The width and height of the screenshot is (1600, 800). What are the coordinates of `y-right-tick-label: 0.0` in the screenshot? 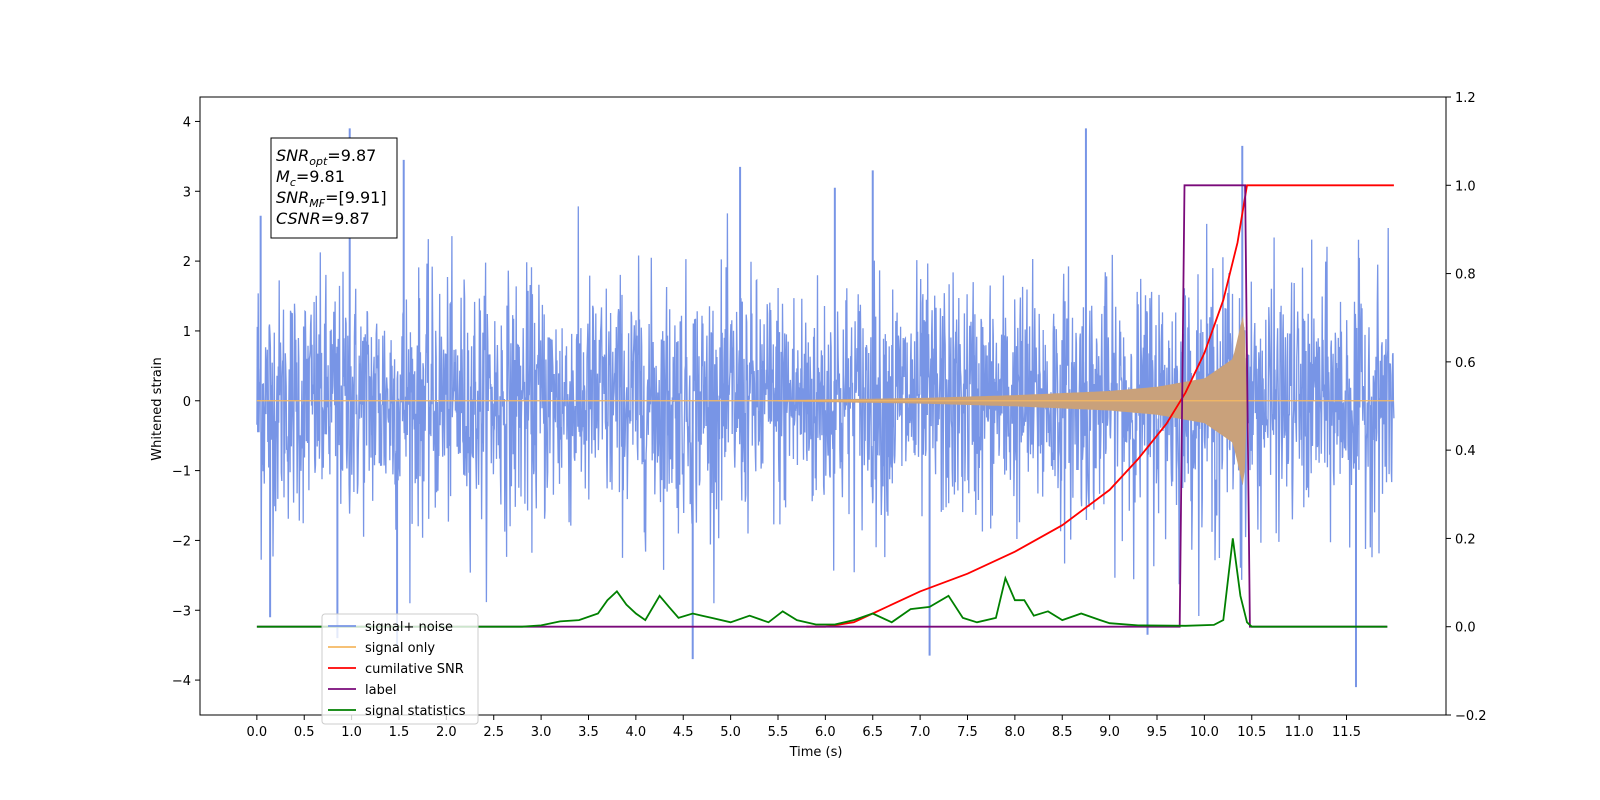 It's located at (1465, 628).